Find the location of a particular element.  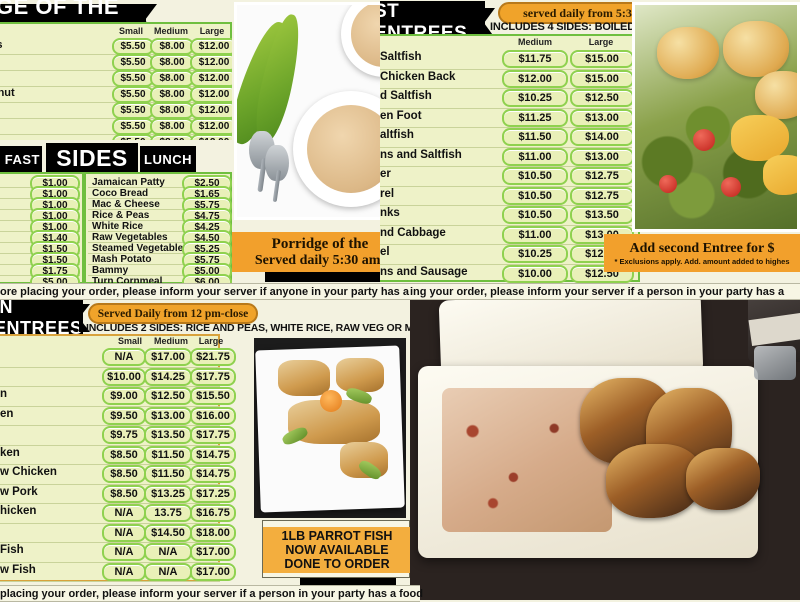

sides-breakfast-label: FAST is located at coordinates (23, 159).